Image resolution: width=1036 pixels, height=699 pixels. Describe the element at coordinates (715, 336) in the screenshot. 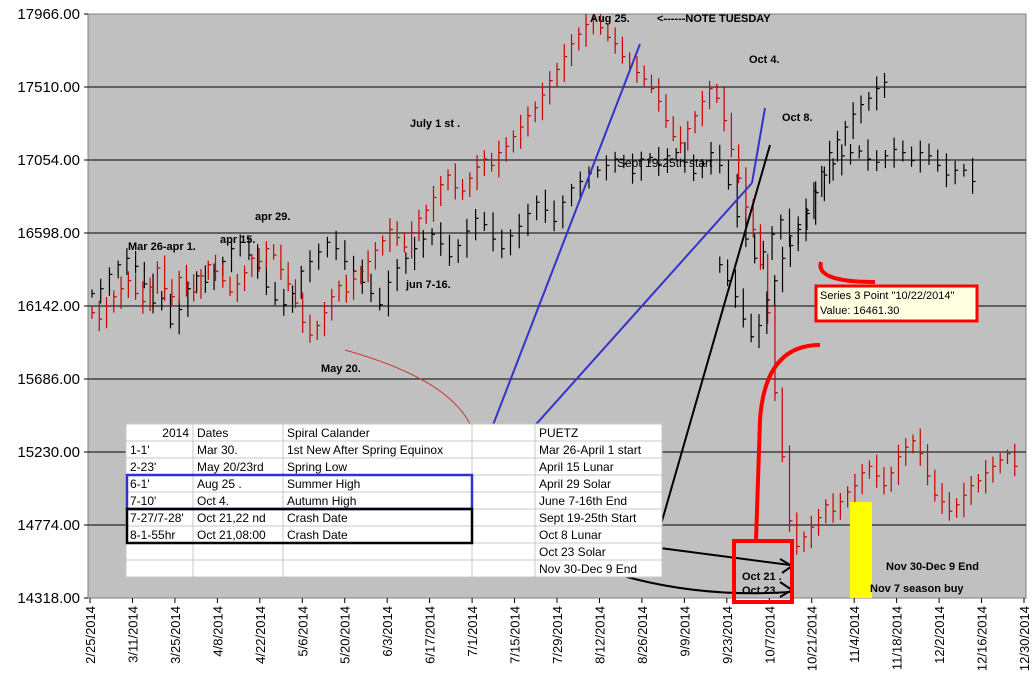

I see `black-trend-line` at that location.